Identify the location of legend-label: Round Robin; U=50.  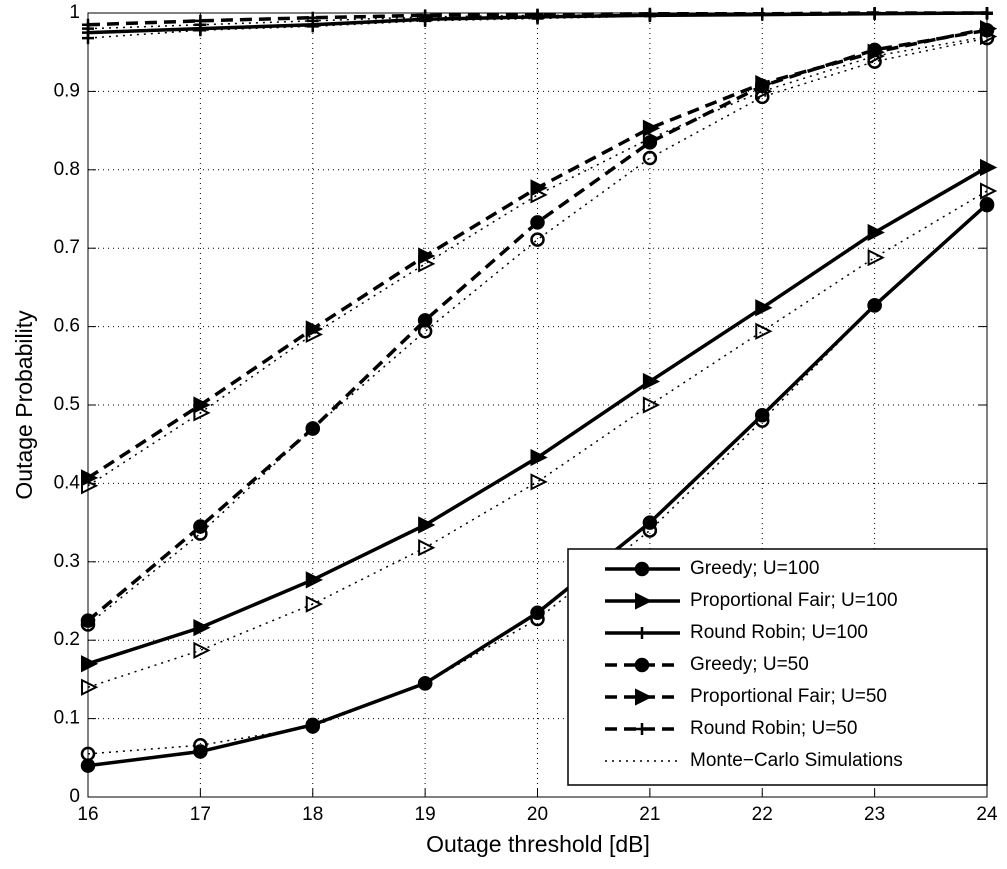
(773, 728).